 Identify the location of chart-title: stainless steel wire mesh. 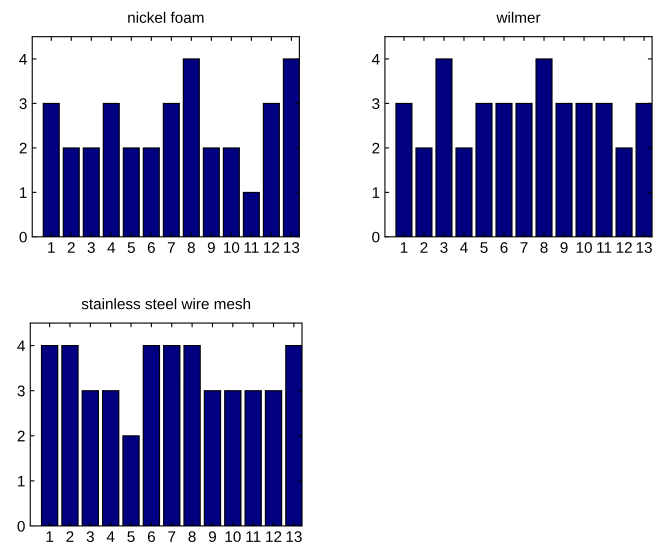
(166, 304).